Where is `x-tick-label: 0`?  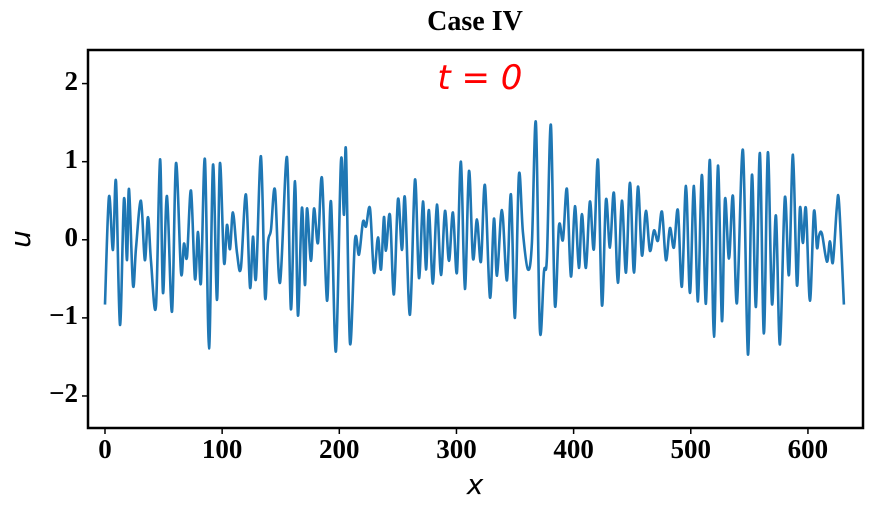
x-tick-label: 0 is located at coordinates (105, 449).